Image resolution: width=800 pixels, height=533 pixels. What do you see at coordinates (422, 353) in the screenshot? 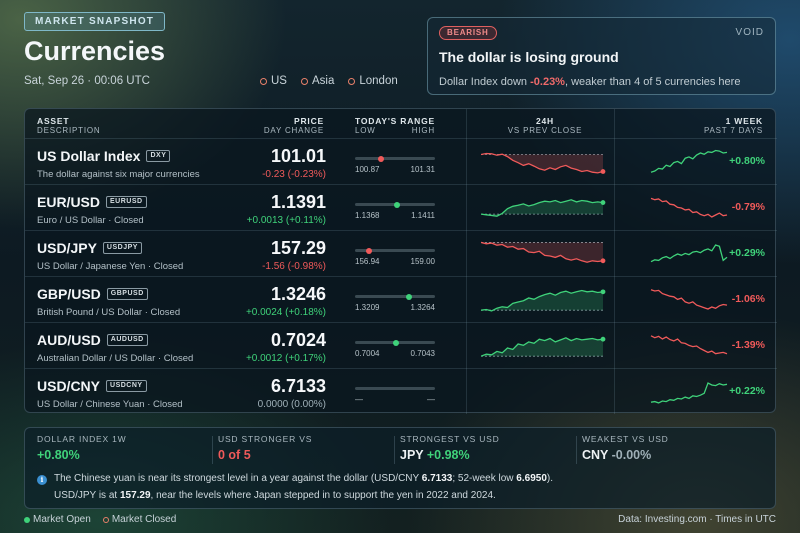
I see `range-high: 0.7043` at bounding box center [422, 353].